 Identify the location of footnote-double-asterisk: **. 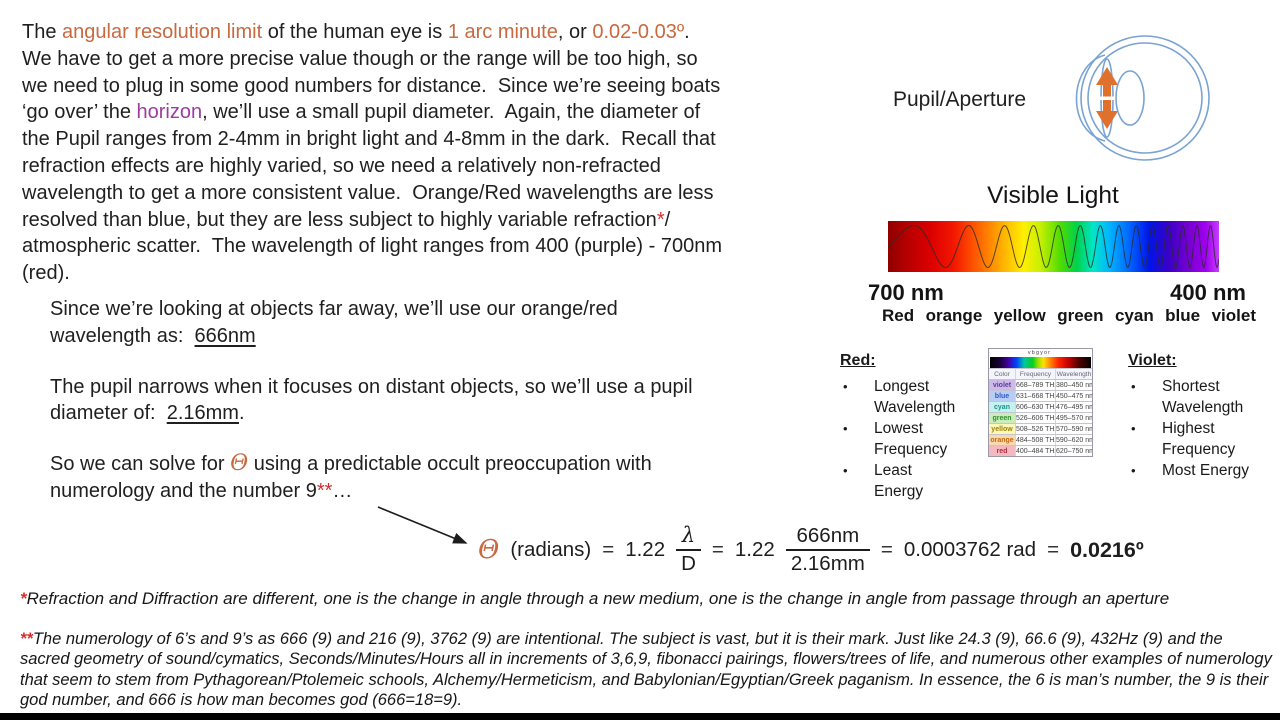
(26, 639).